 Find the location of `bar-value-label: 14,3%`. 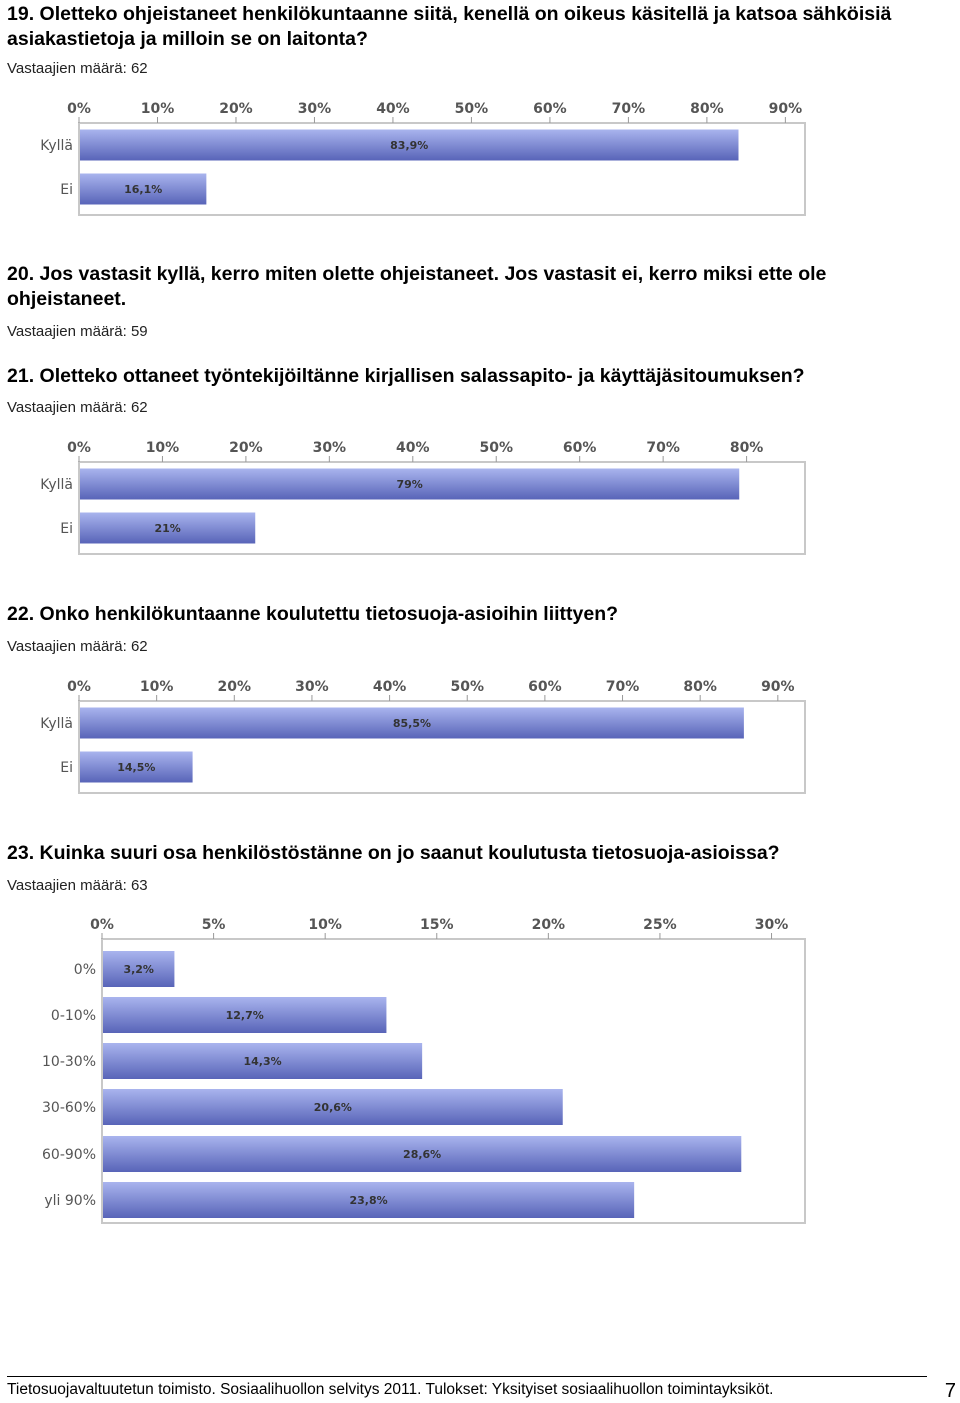

bar-value-label: 14,3% is located at coordinates (262, 1061).